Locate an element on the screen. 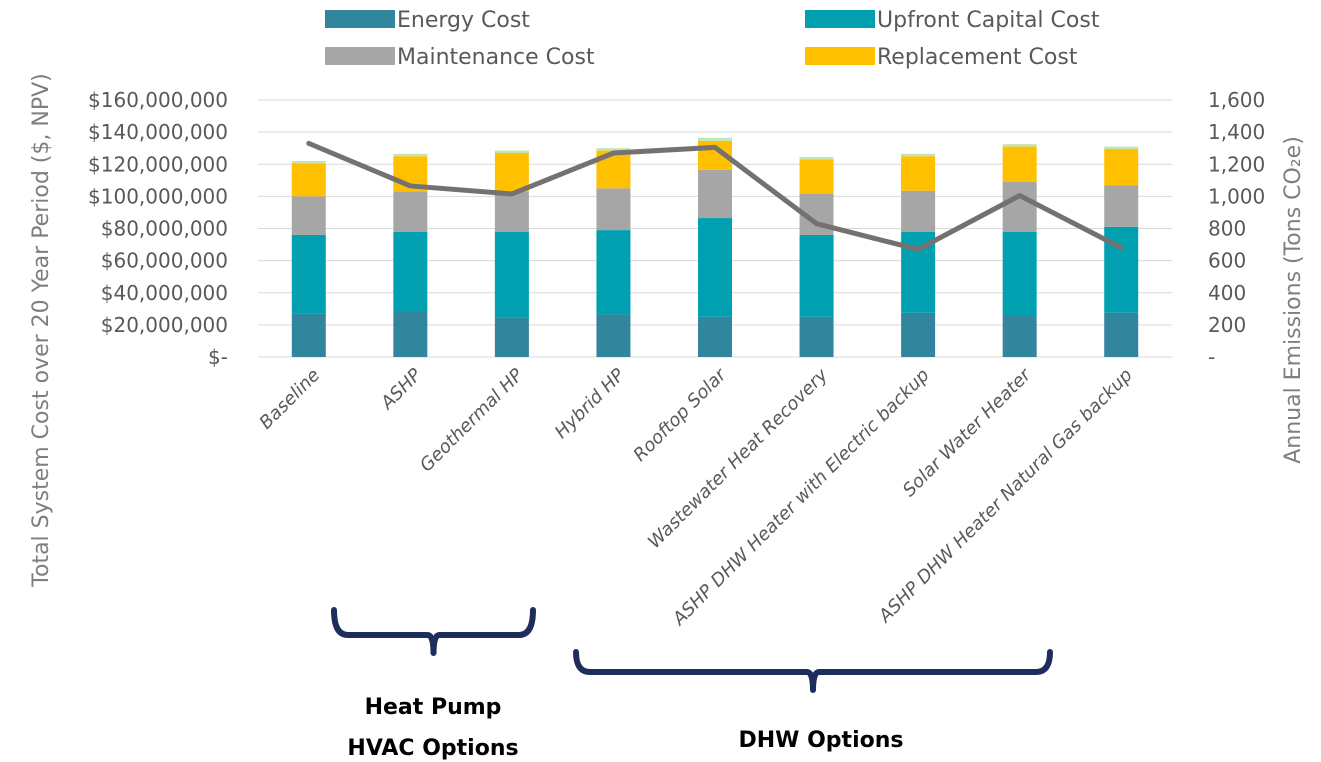 The image size is (1321, 762). x-category-label: Wastewater Heat Recovery is located at coordinates (738, 458).